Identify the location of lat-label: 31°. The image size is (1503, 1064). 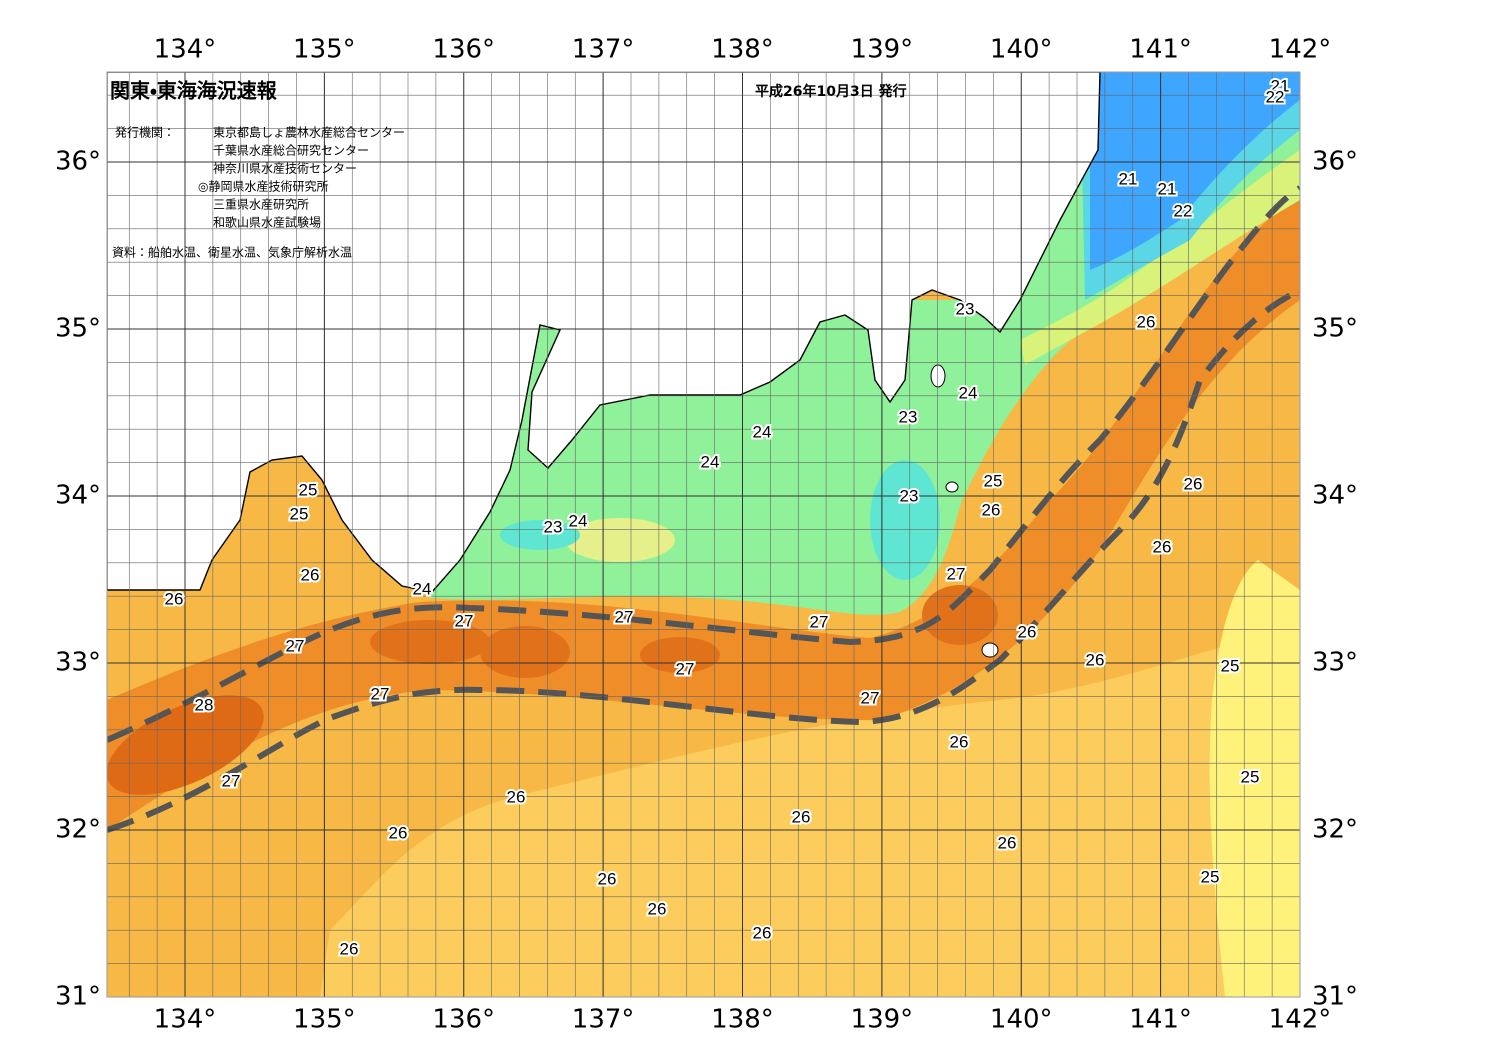
(78, 997).